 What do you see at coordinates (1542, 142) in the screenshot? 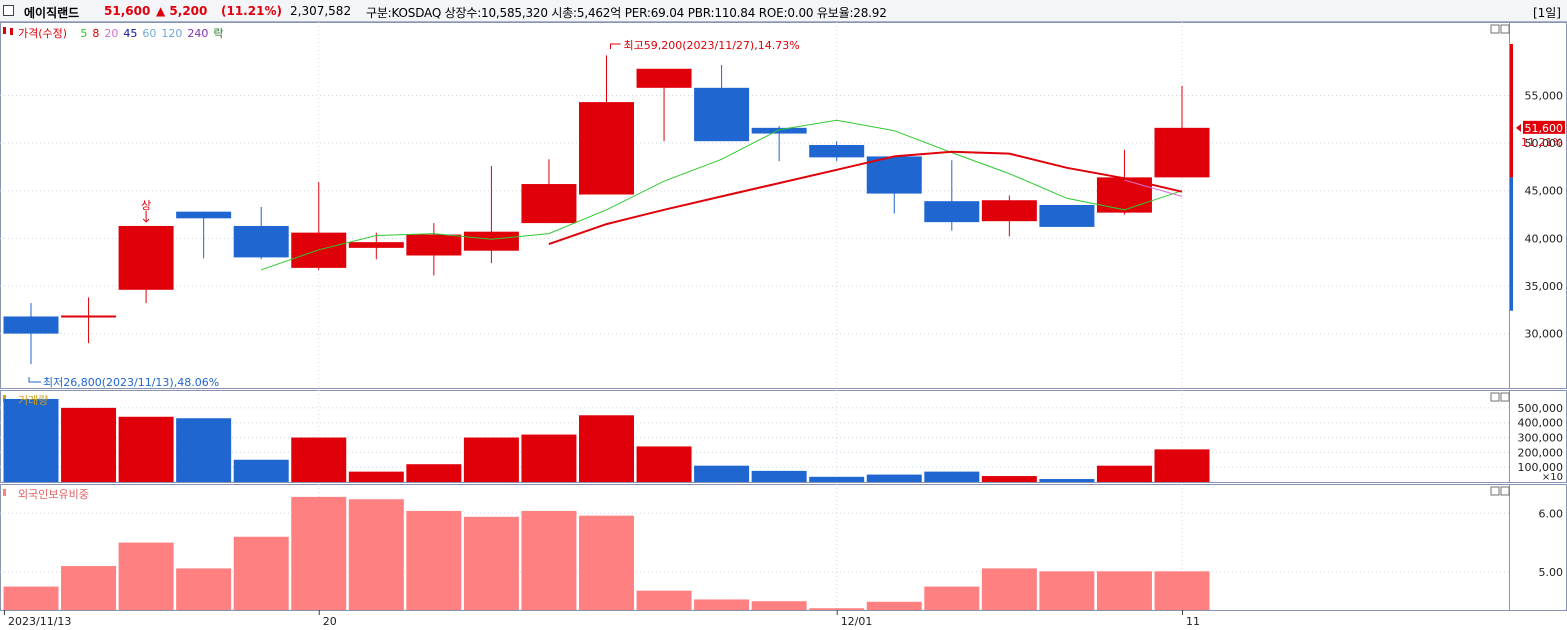
I see `current-pct-label: 11.21%` at bounding box center [1542, 142].